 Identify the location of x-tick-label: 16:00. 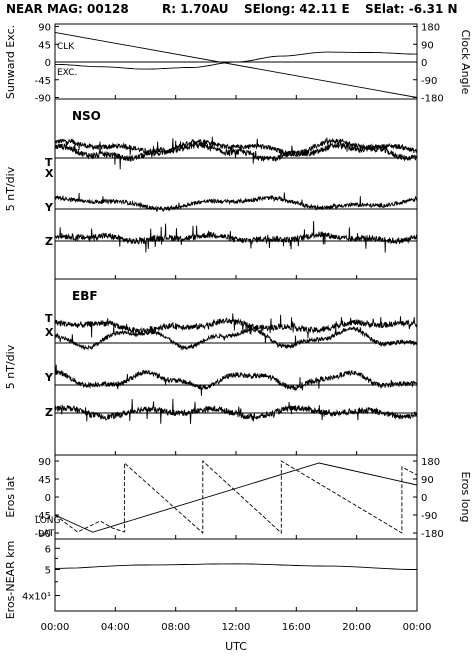
(296, 627).